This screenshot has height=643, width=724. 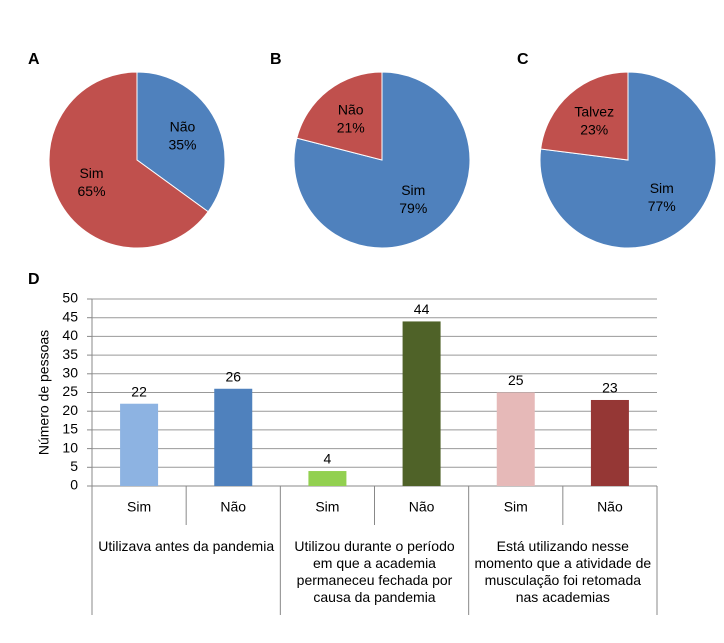 I want to click on y-tick-label: 45, so click(x=70, y=316).